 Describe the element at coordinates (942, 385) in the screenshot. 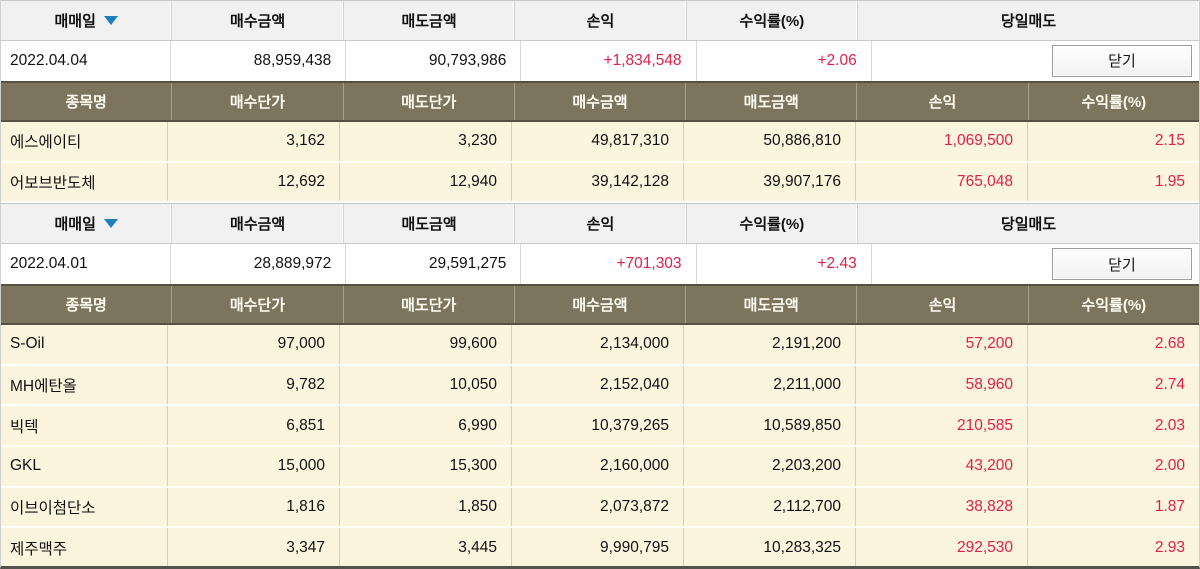

I see `profit-cell: 58,960` at that location.